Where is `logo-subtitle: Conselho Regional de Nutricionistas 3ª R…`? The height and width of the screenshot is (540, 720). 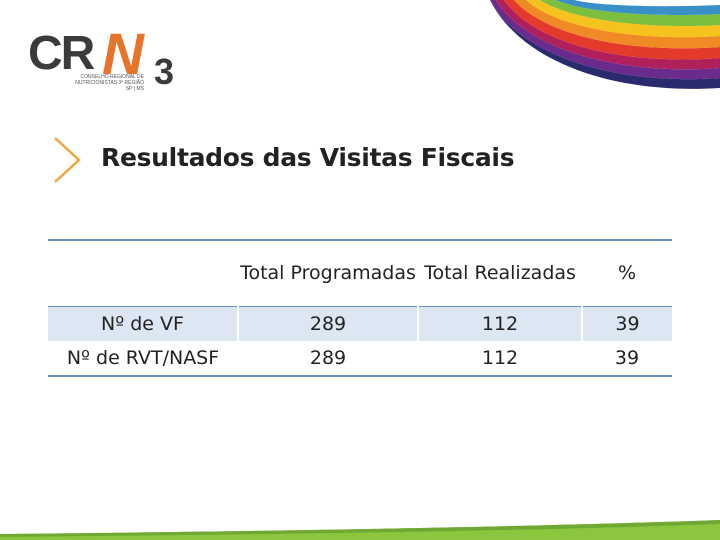
logo-subtitle: Conselho Regional de Nutricionistas 3ª R… is located at coordinates (89, 83).